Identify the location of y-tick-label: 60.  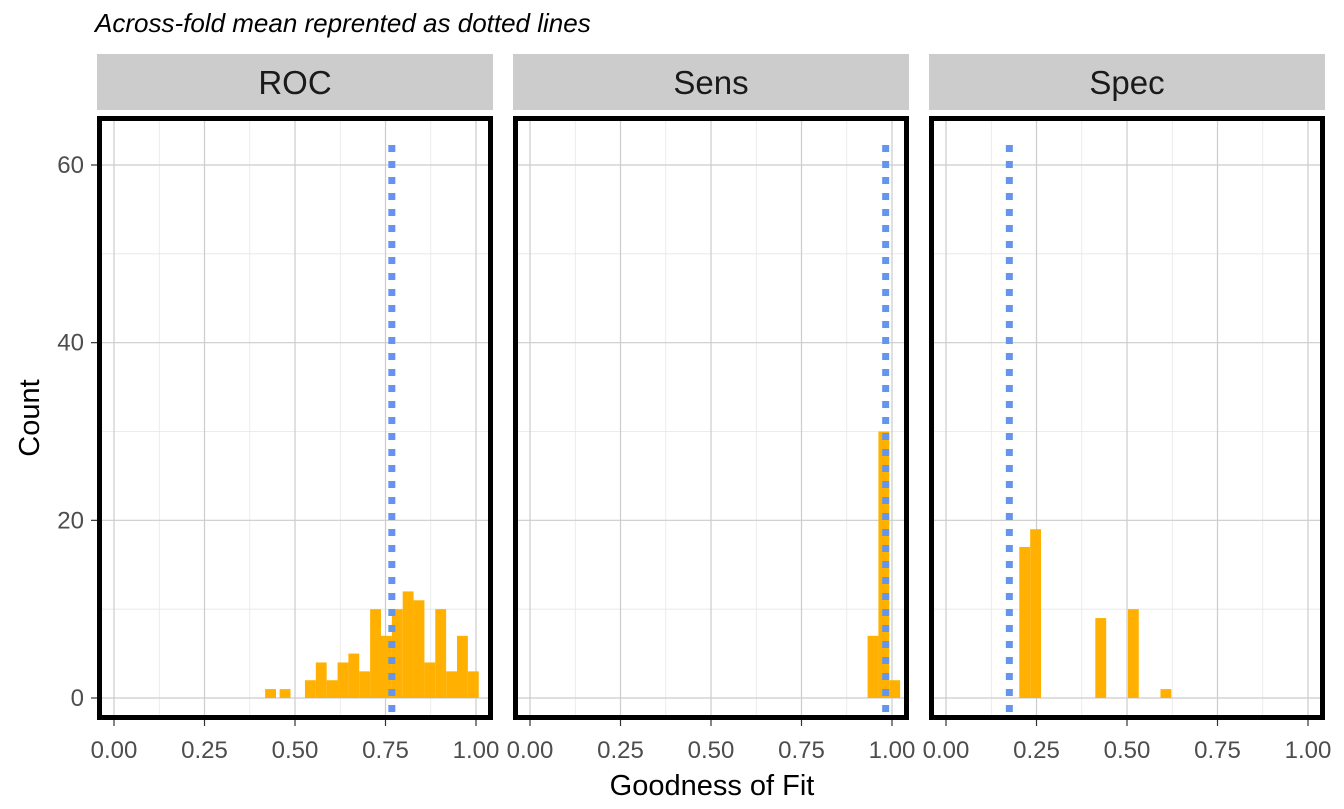
(70, 165).